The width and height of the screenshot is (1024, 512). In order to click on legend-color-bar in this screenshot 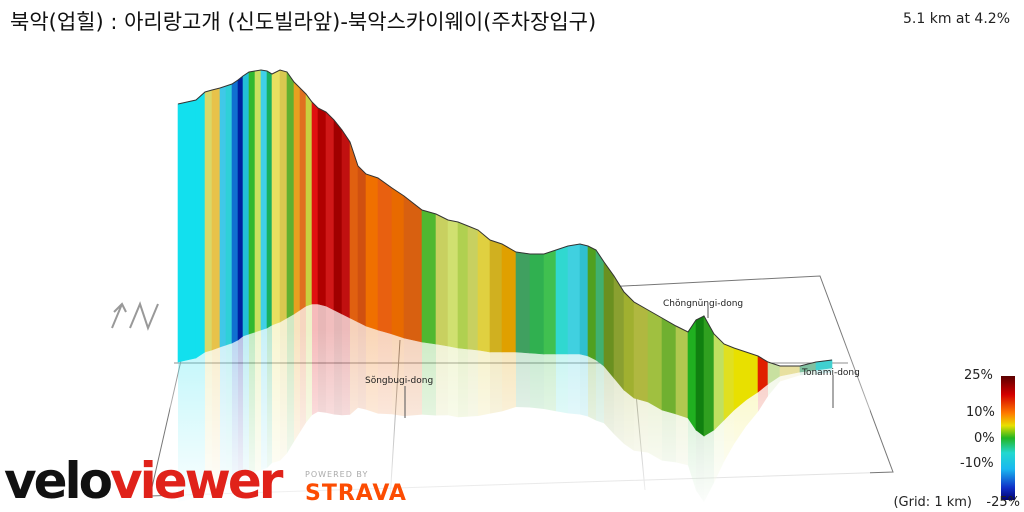, I will do `click(1008, 438)`.